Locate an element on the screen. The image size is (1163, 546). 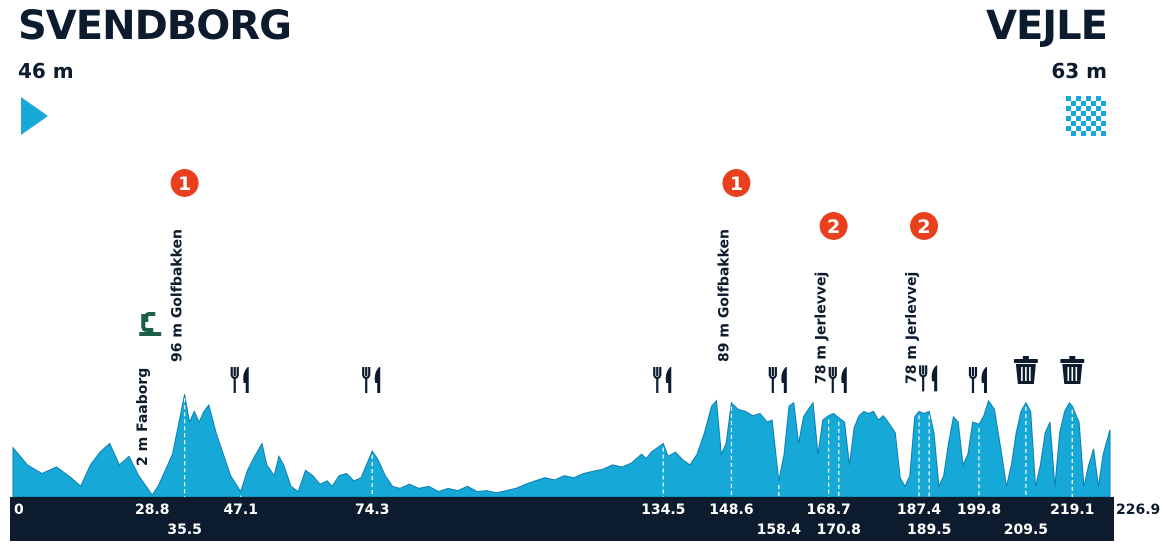
checkered-flag-icon is located at coordinates (1086, 116).